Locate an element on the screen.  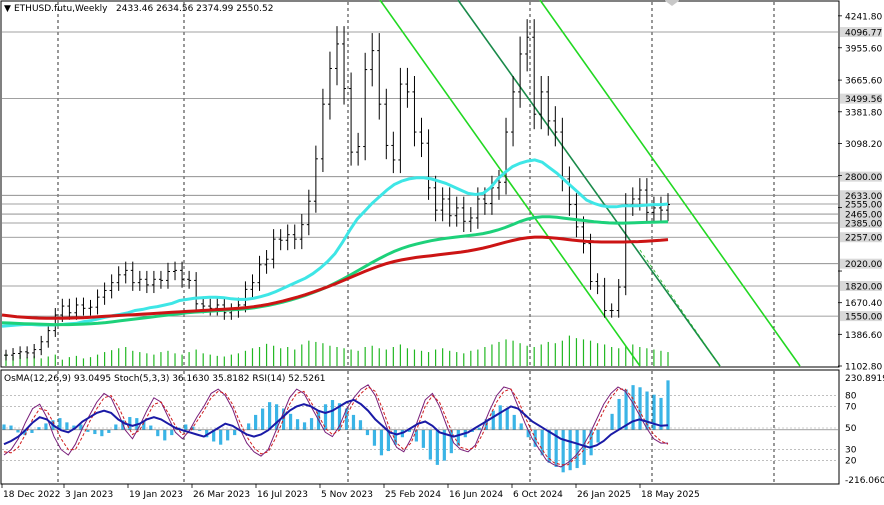
indicator-tick-label: 30 is located at coordinates (851, 451).